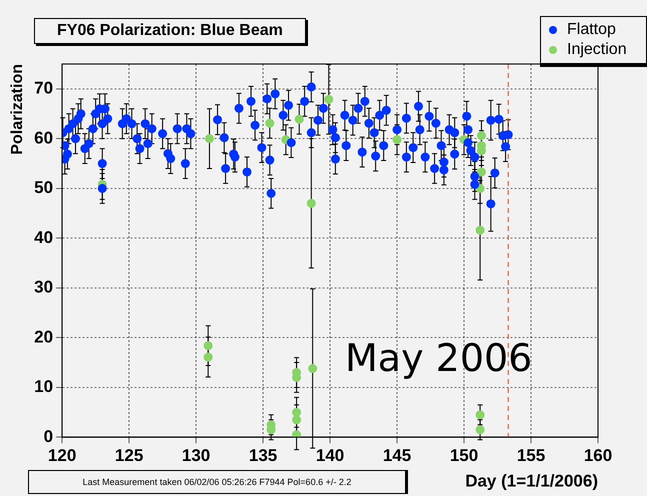 The width and height of the screenshot is (647, 496). Describe the element at coordinates (531, 480) in the screenshot. I see `x-axis-title: Day (1=1/1/2006)` at that location.